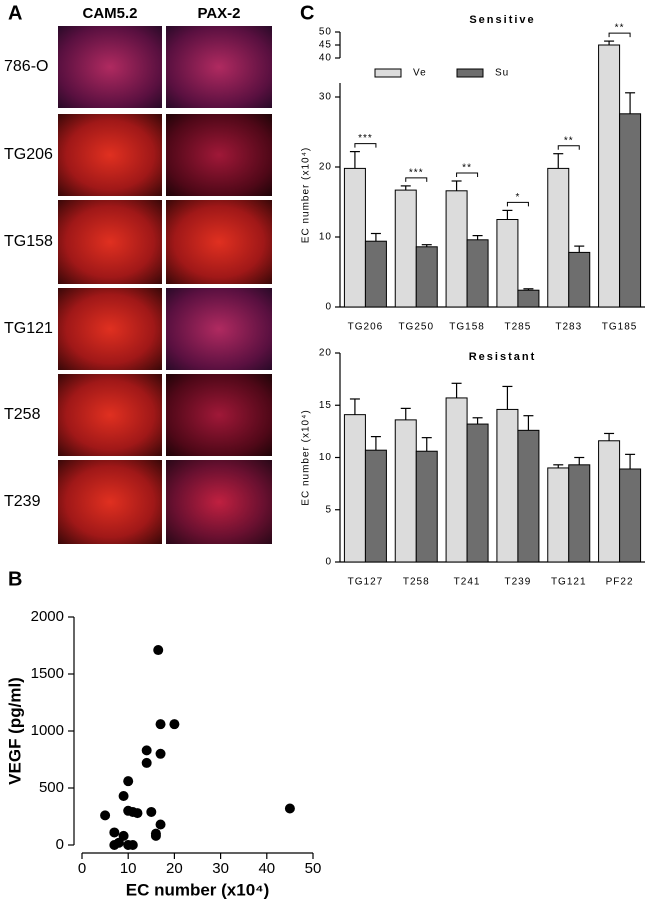  Describe the element at coordinates (220, 868) in the screenshot. I see `x-tick-label: 30` at that location.